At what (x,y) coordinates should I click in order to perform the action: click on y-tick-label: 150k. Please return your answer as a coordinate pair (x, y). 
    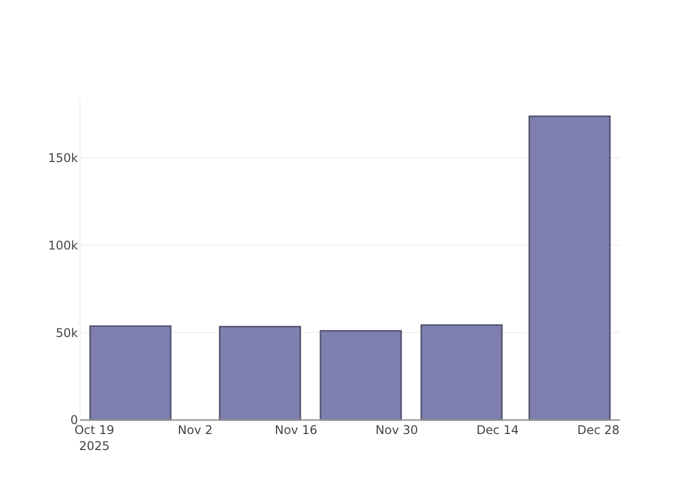
    Looking at the image, I should click on (63, 157).